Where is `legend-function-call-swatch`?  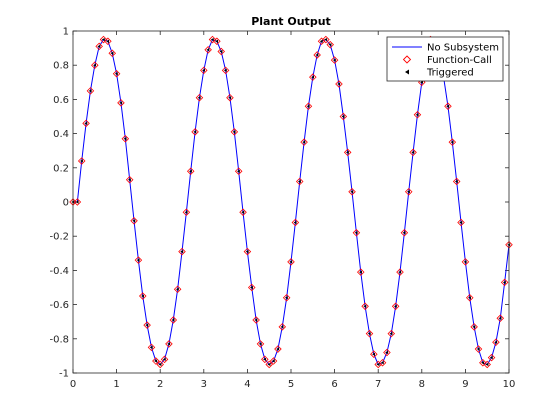
legend-function-call-swatch is located at coordinates (407, 59).